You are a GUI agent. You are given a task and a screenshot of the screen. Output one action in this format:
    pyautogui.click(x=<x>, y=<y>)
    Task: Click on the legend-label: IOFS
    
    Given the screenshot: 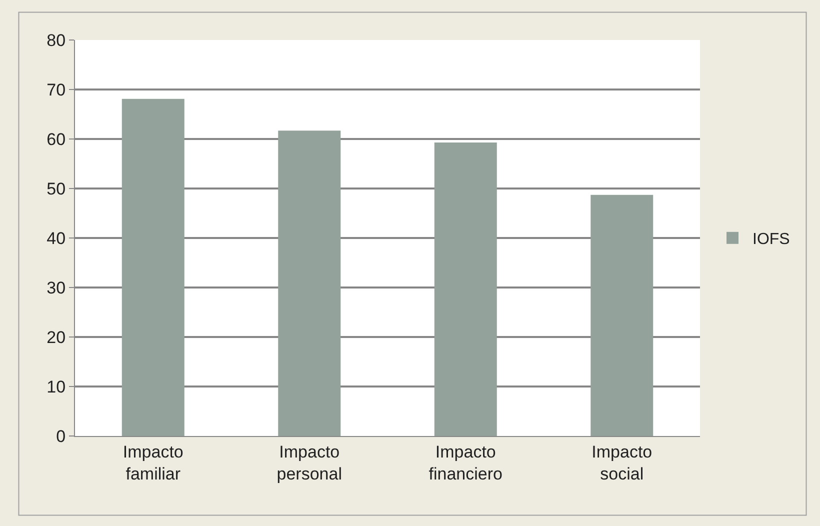 What is the action you would take?
    pyautogui.click(x=771, y=239)
    